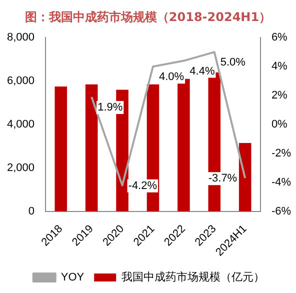 The width and height of the screenshot is (296, 293). Describe the element at coordinates (223, 178) in the screenshot. I see `data-label: -3.7%` at that location.